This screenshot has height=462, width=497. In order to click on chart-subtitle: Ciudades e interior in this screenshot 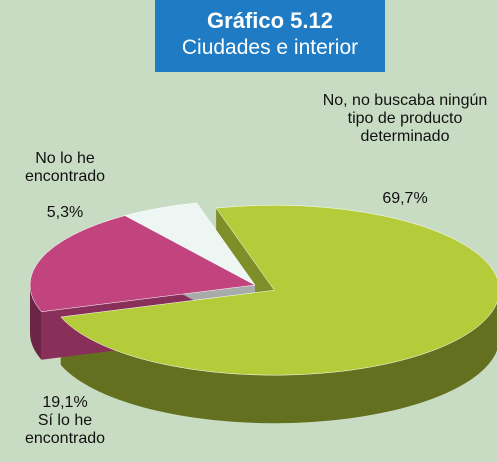, I will do `click(270, 47)`.